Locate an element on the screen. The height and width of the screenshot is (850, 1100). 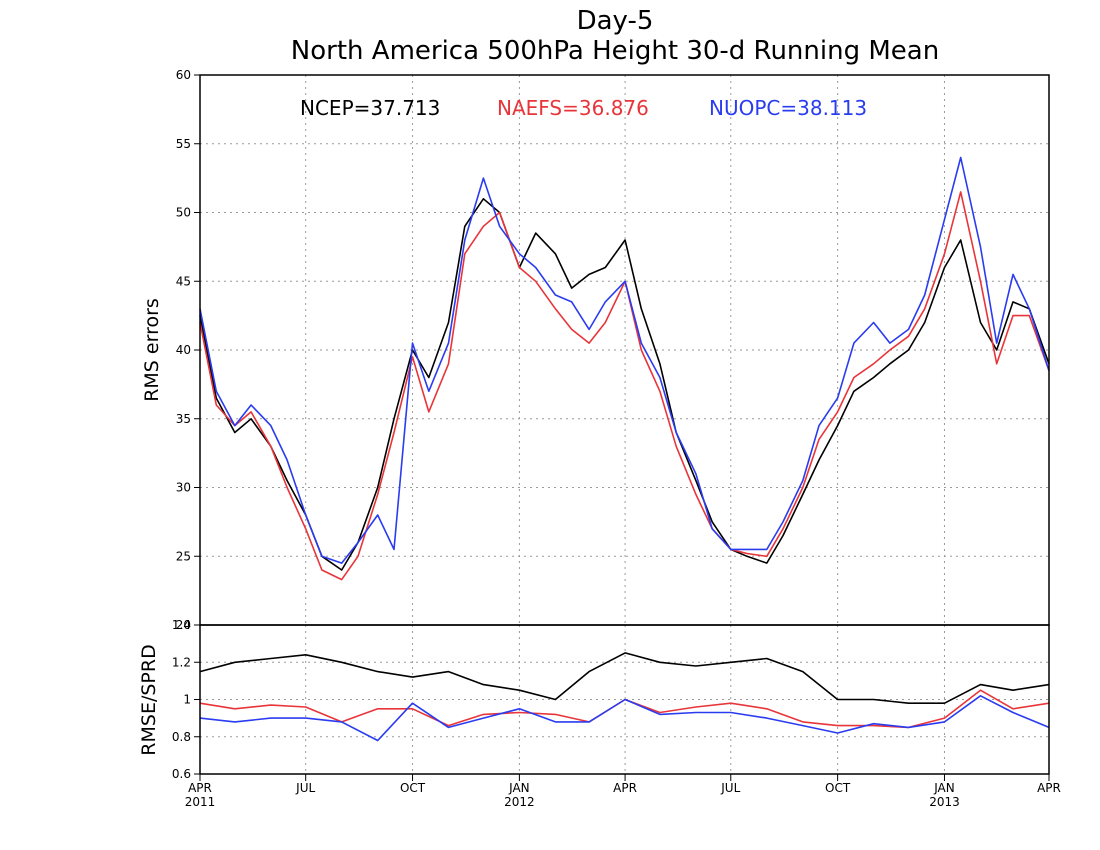
x-tick-year: 2011 is located at coordinates (200, 802).